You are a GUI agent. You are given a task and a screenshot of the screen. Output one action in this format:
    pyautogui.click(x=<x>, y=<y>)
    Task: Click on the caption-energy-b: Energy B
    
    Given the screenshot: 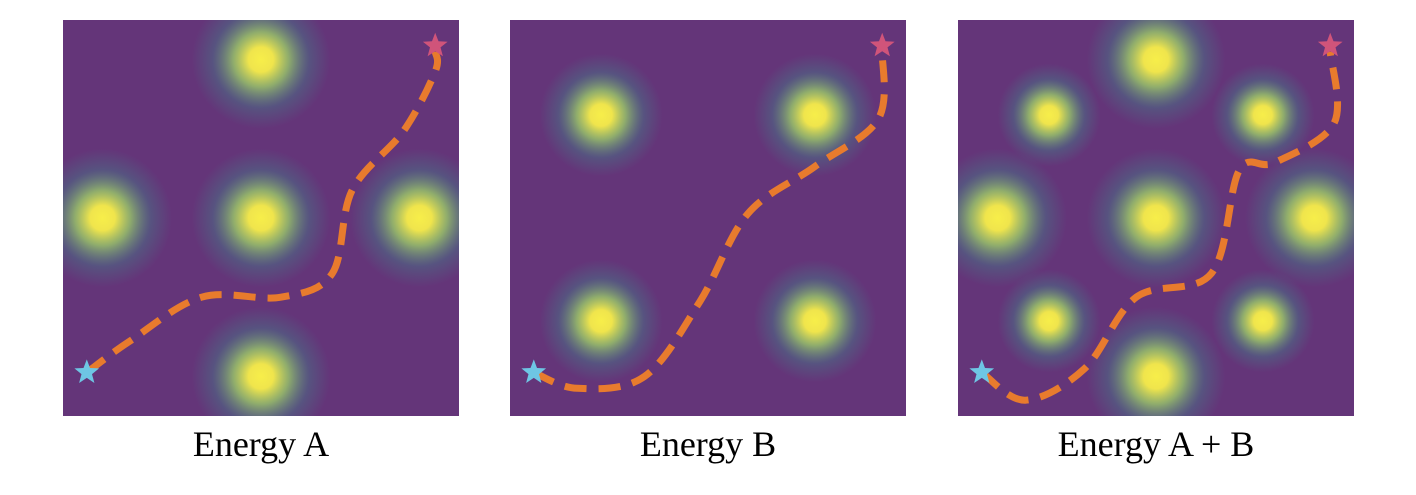 What is the action you would take?
    pyautogui.click(x=708, y=444)
    